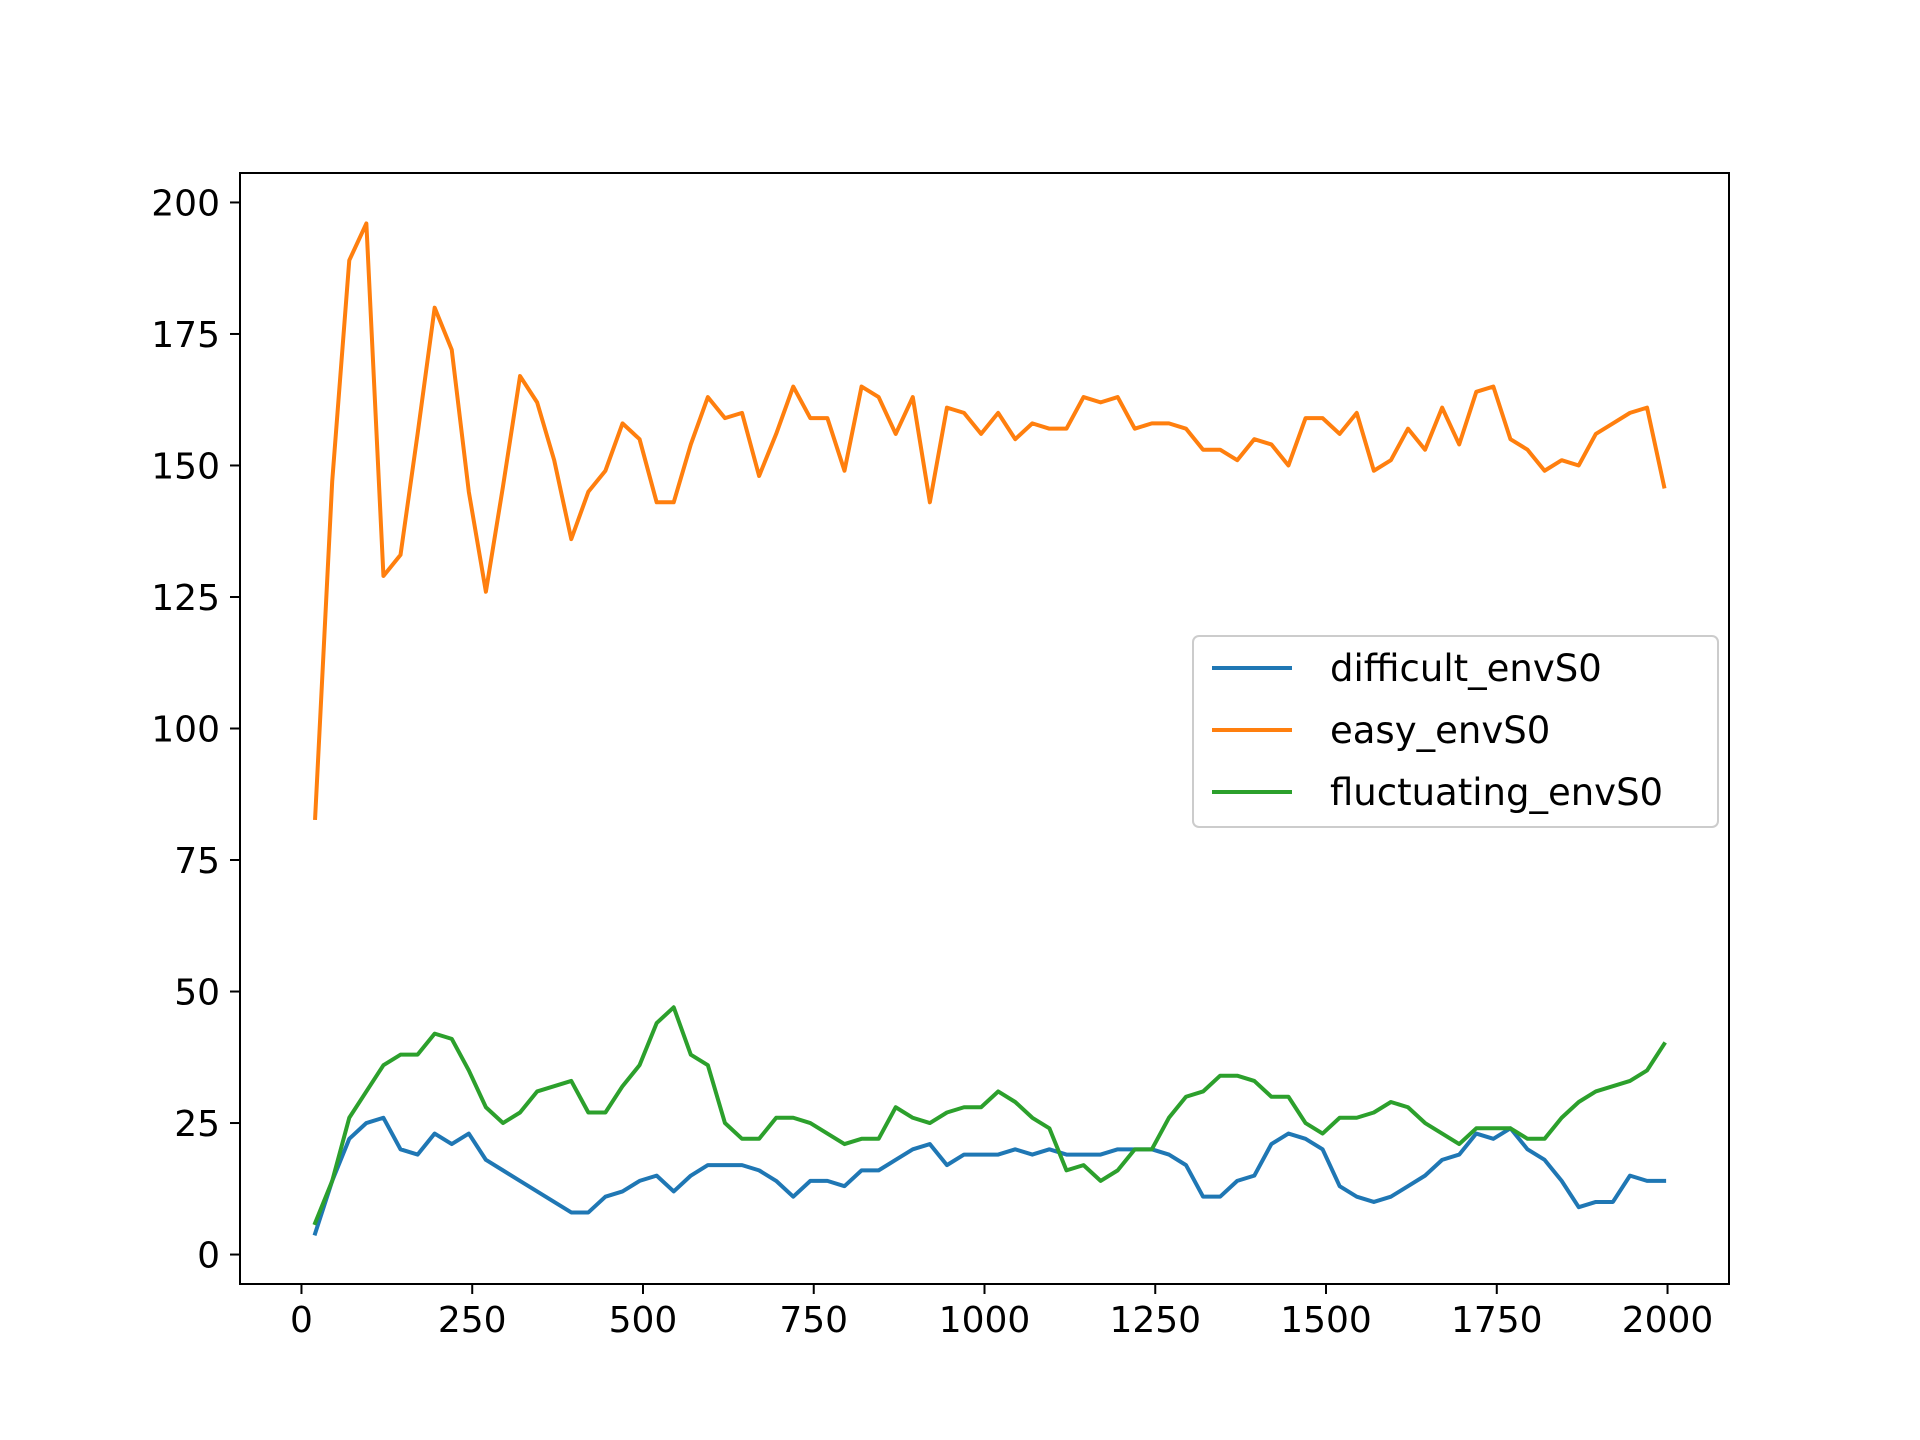 The height and width of the screenshot is (1440, 1920). What do you see at coordinates (197, 993) in the screenshot?
I see `y-tick-label: 50` at bounding box center [197, 993].